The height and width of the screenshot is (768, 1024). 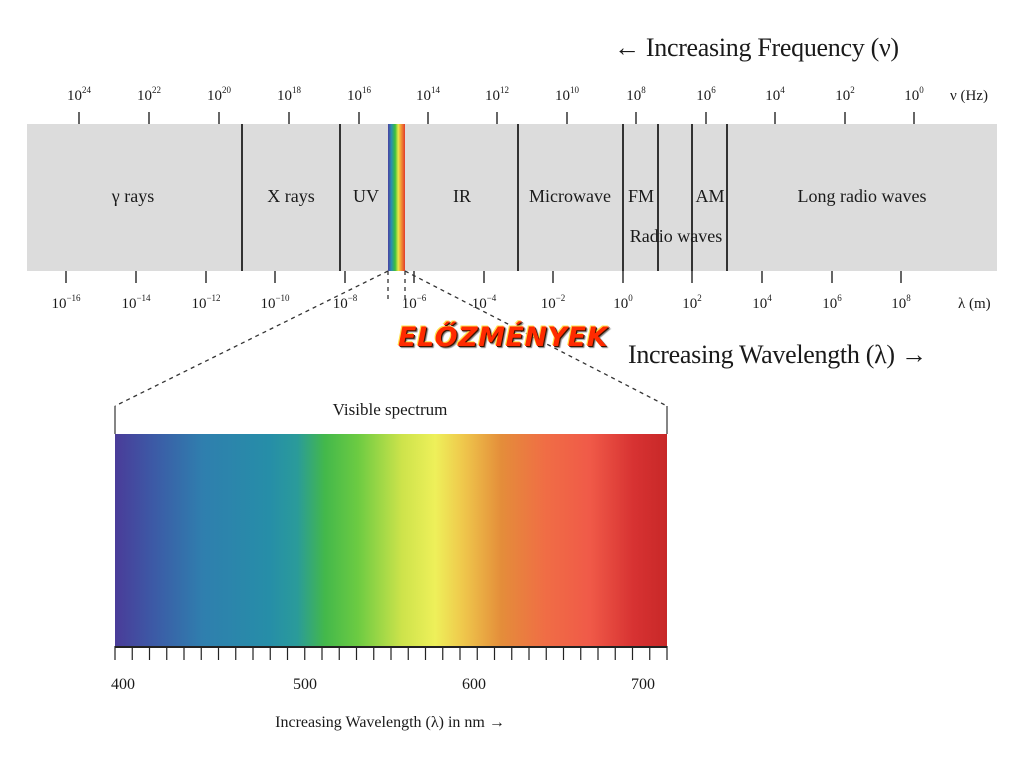 I want to click on frequency-tick-label: 10²⁴, so click(x=79, y=95).